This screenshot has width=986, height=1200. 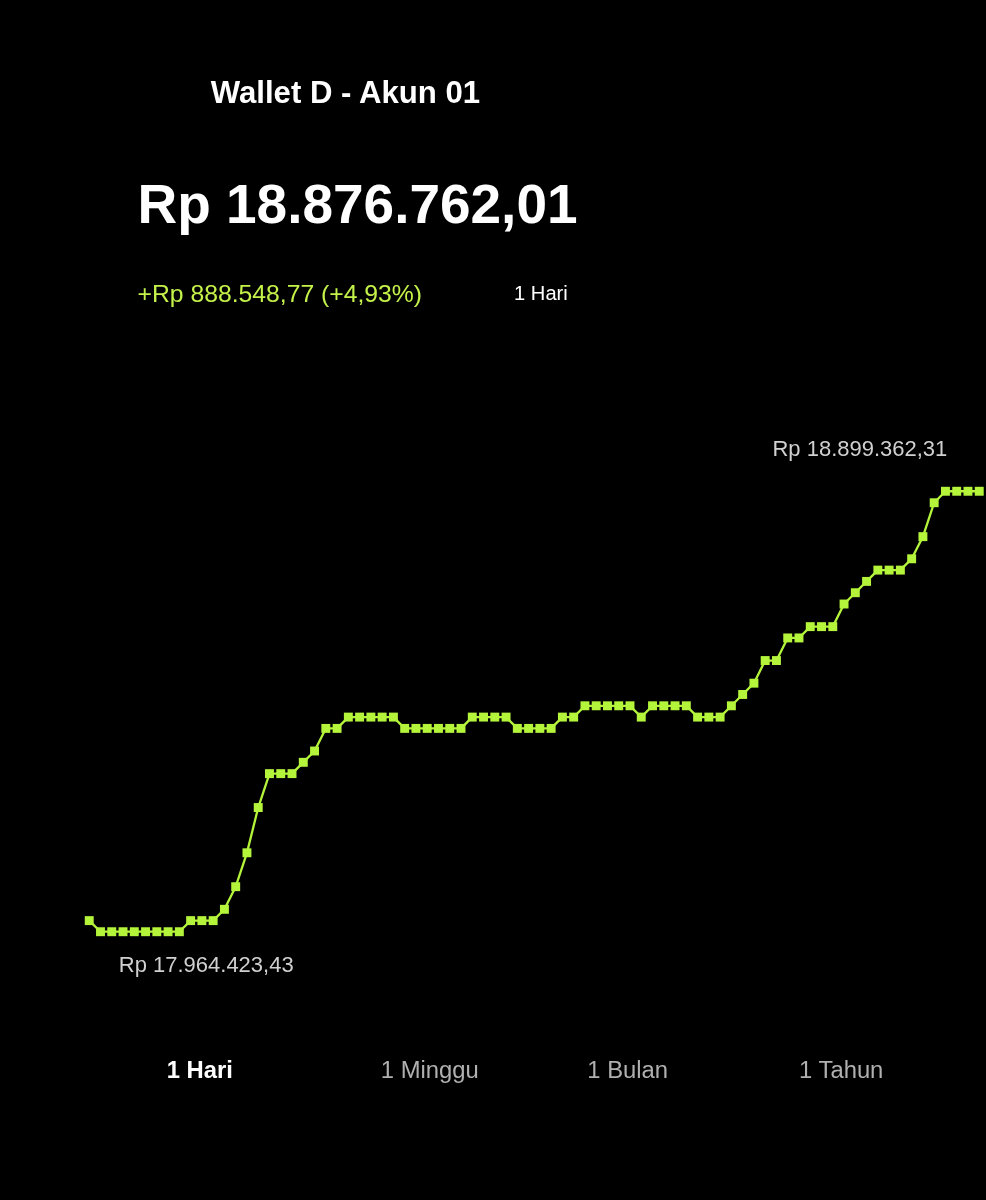 What do you see at coordinates (860, 449) in the screenshot?
I see `data-label: Rp 18.899.362,31` at bounding box center [860, 449].